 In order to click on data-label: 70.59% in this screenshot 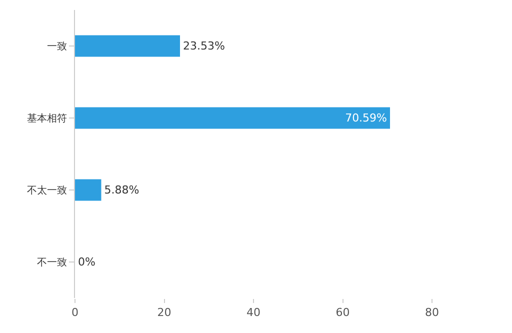, I will do `click(366, 118)`.